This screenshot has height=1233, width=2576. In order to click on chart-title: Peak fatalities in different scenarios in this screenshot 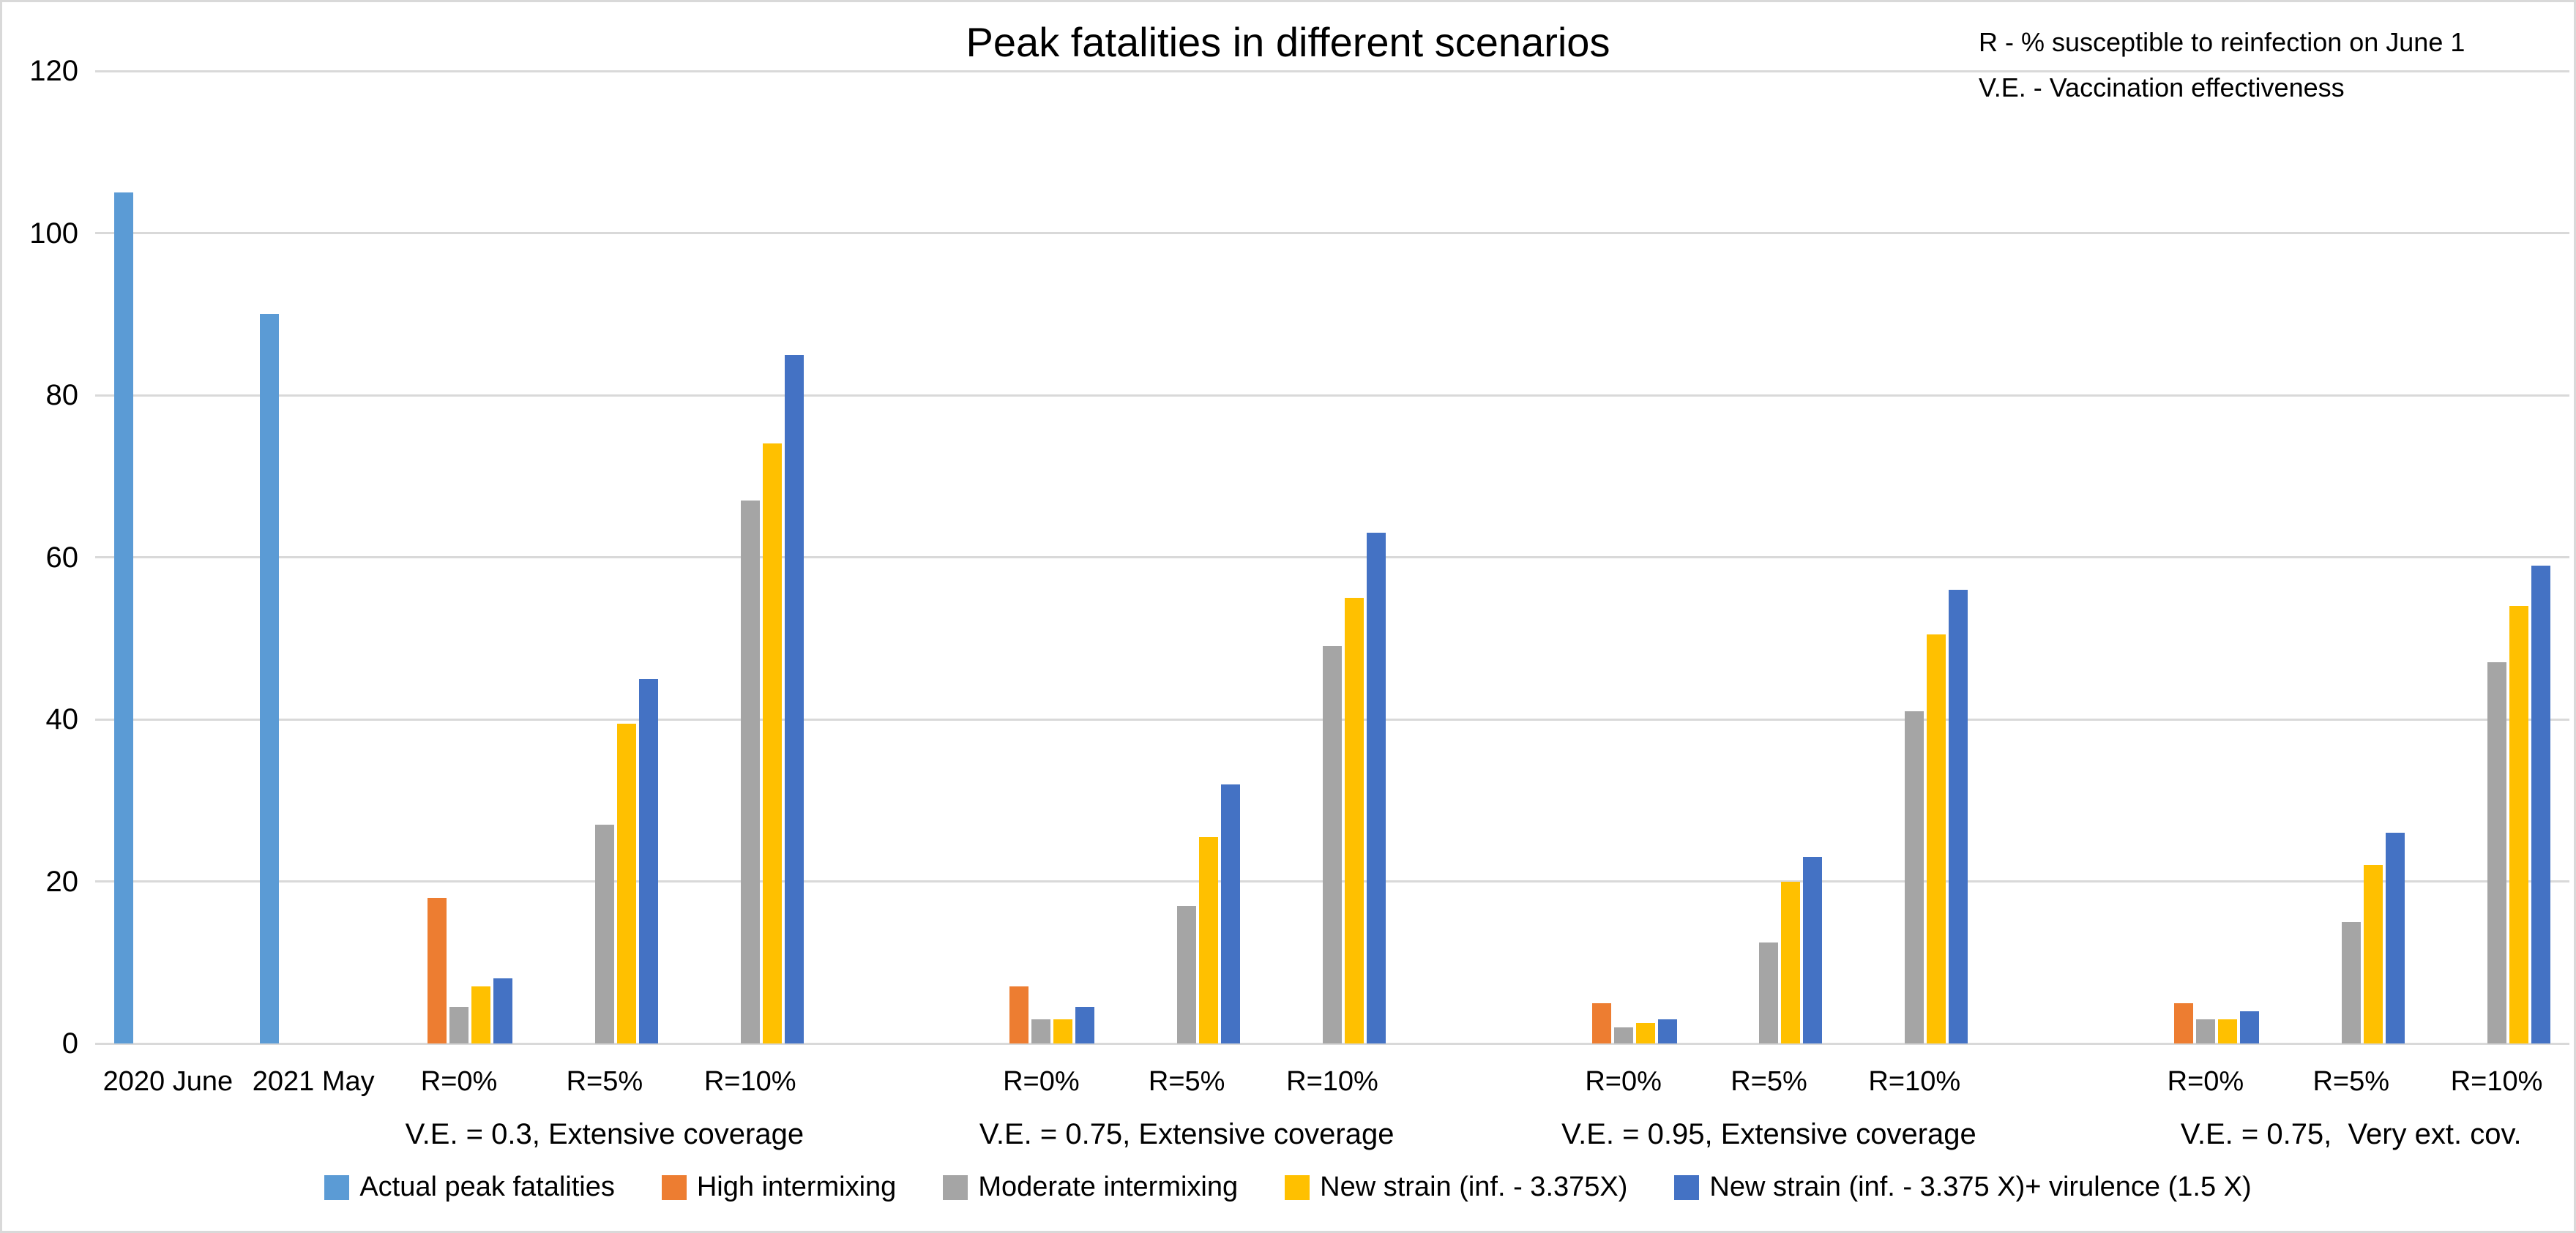, I will do `click(1288, 42)`.